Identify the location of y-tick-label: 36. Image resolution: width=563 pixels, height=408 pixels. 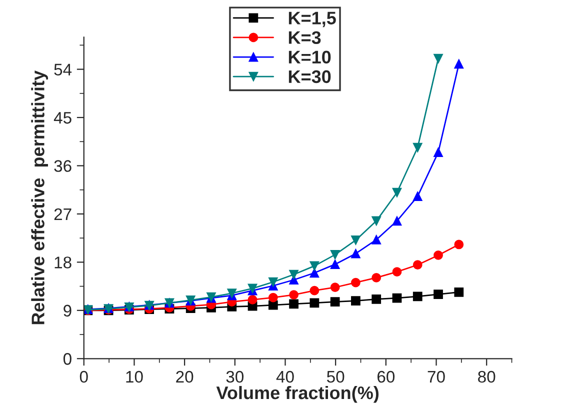
(63, 166).